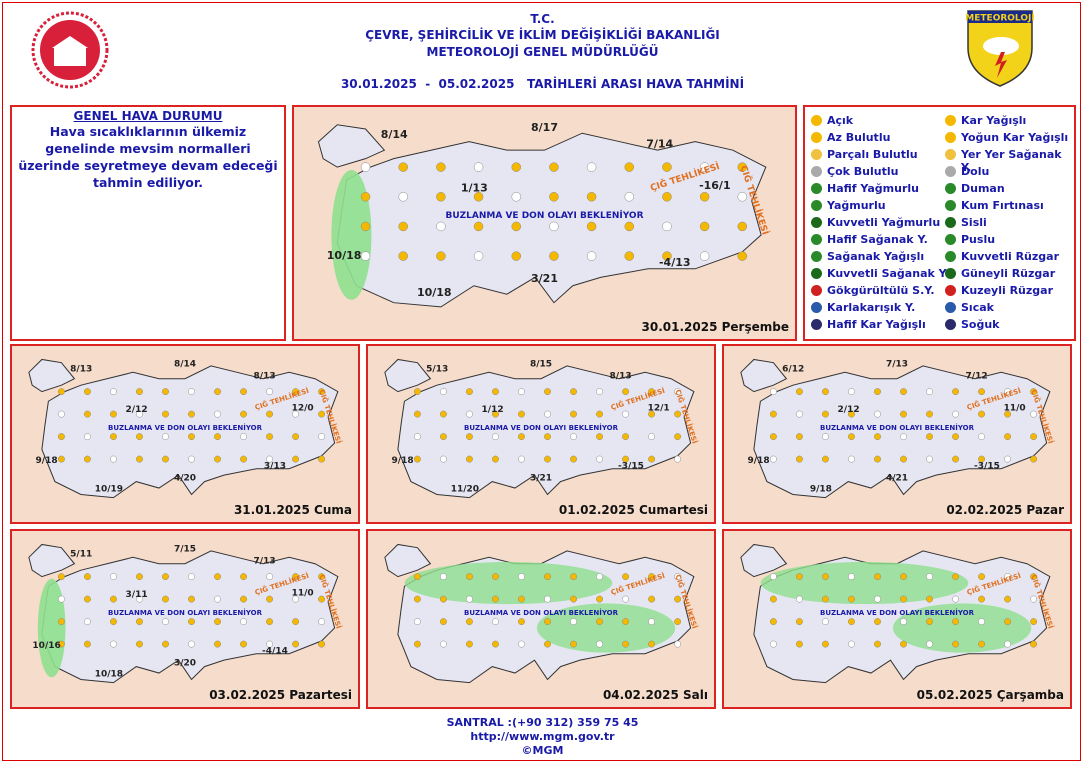 The height and width of the screenshot is (765, 1085). Describe the element at coordinates (1008, 273) in the screenshot. I see `legend-label: Güneyli Rüzgar` at that location.